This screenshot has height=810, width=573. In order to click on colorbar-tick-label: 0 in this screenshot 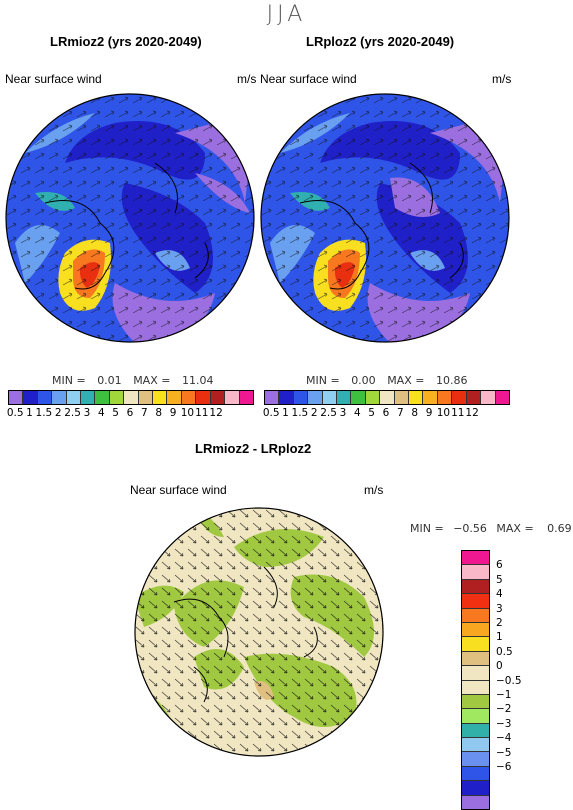, I will do `click(499, 666)`.